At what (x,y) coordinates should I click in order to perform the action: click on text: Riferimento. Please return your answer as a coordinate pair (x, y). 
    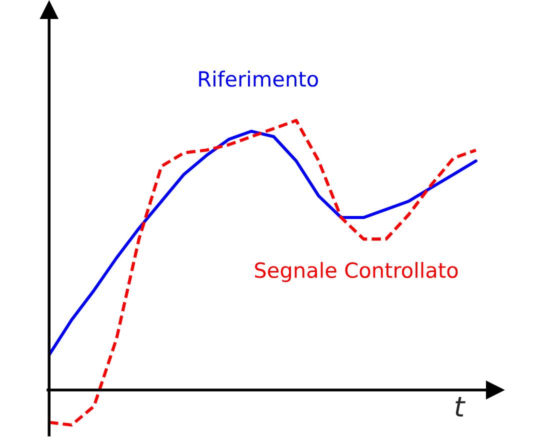
    Looking at the image, I should click on (258, 78).